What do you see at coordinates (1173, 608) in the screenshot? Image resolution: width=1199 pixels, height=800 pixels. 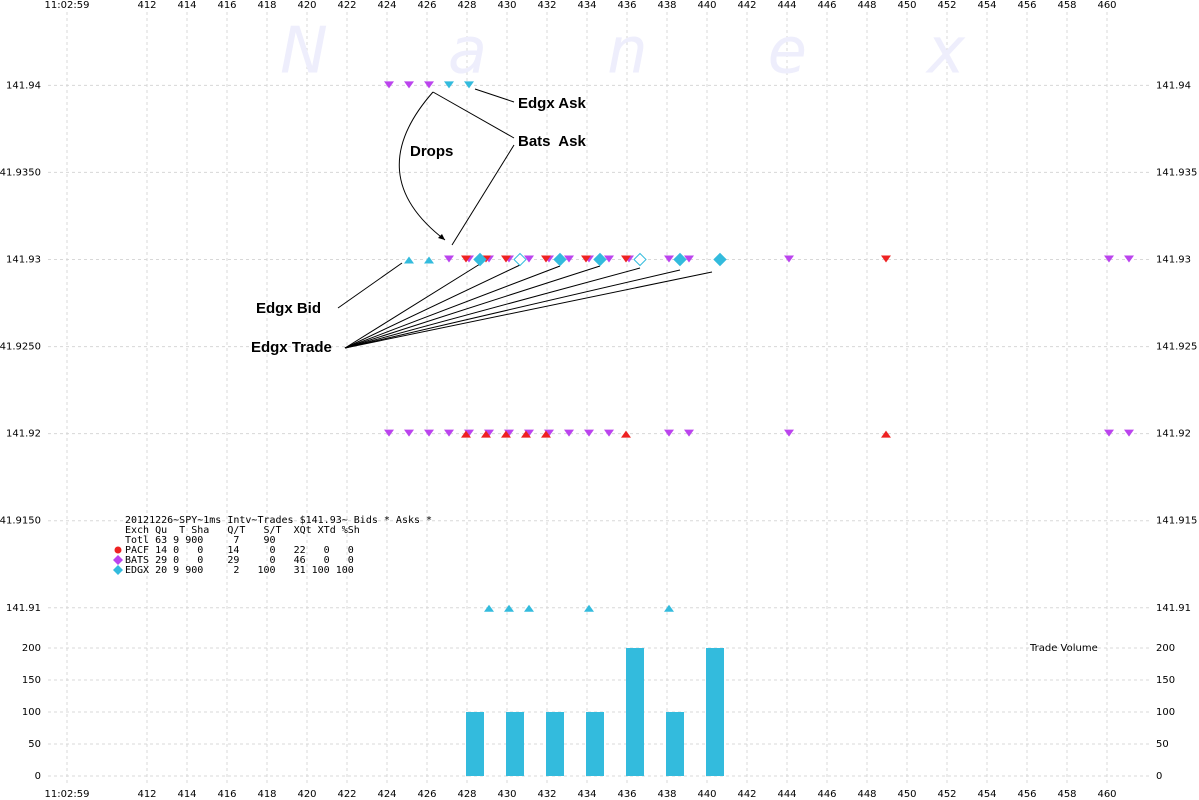 I see `y2-tick-label: 141.91` at bounding box center [1173, 608].